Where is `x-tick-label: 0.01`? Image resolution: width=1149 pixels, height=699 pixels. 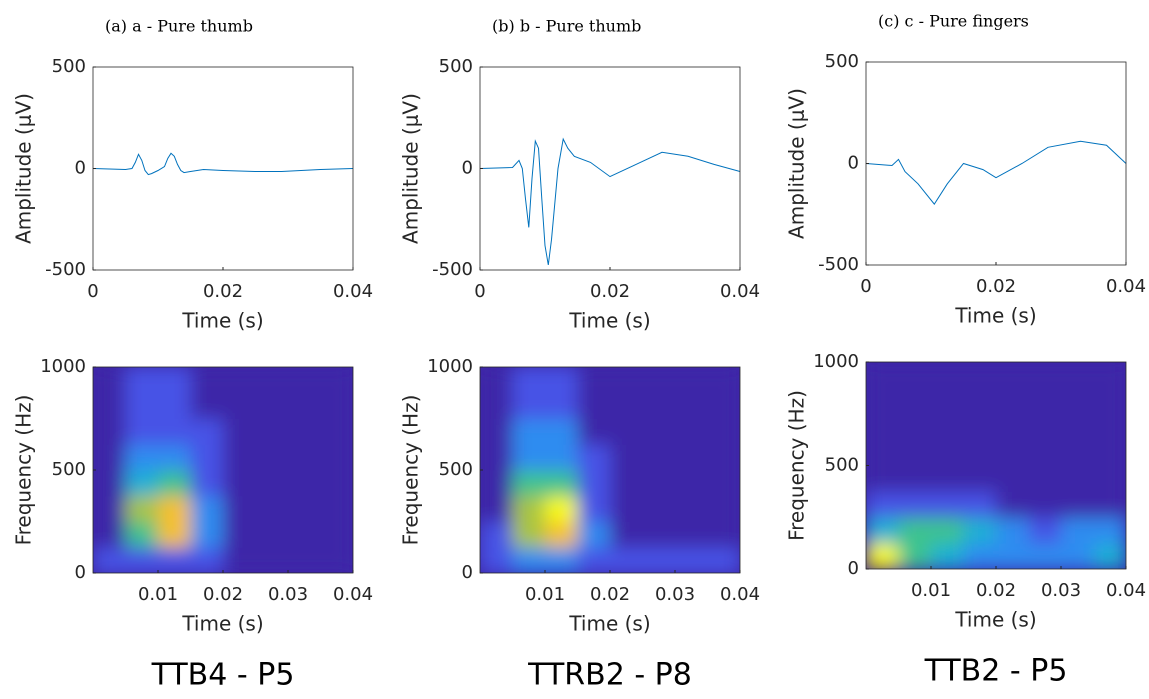
x-tick-label: 0.01 is located at coordinates (931, 590).